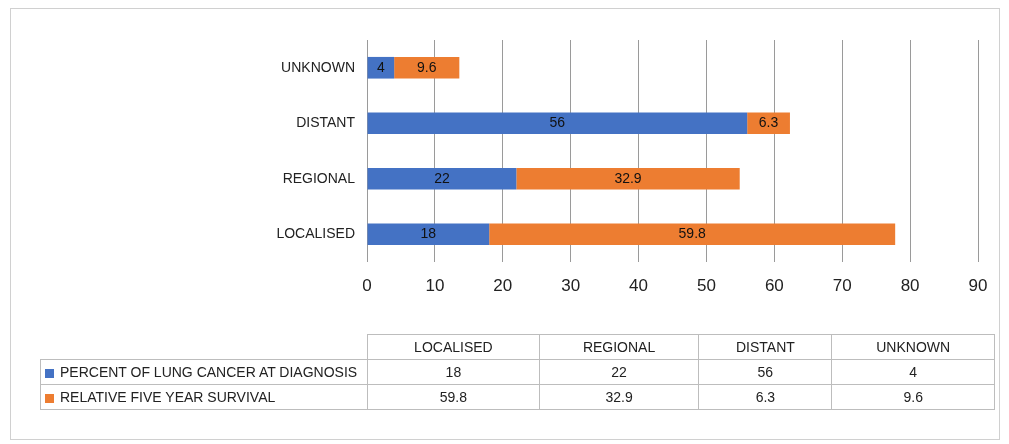  I want to click on text: 9.6, so click(913, 397).